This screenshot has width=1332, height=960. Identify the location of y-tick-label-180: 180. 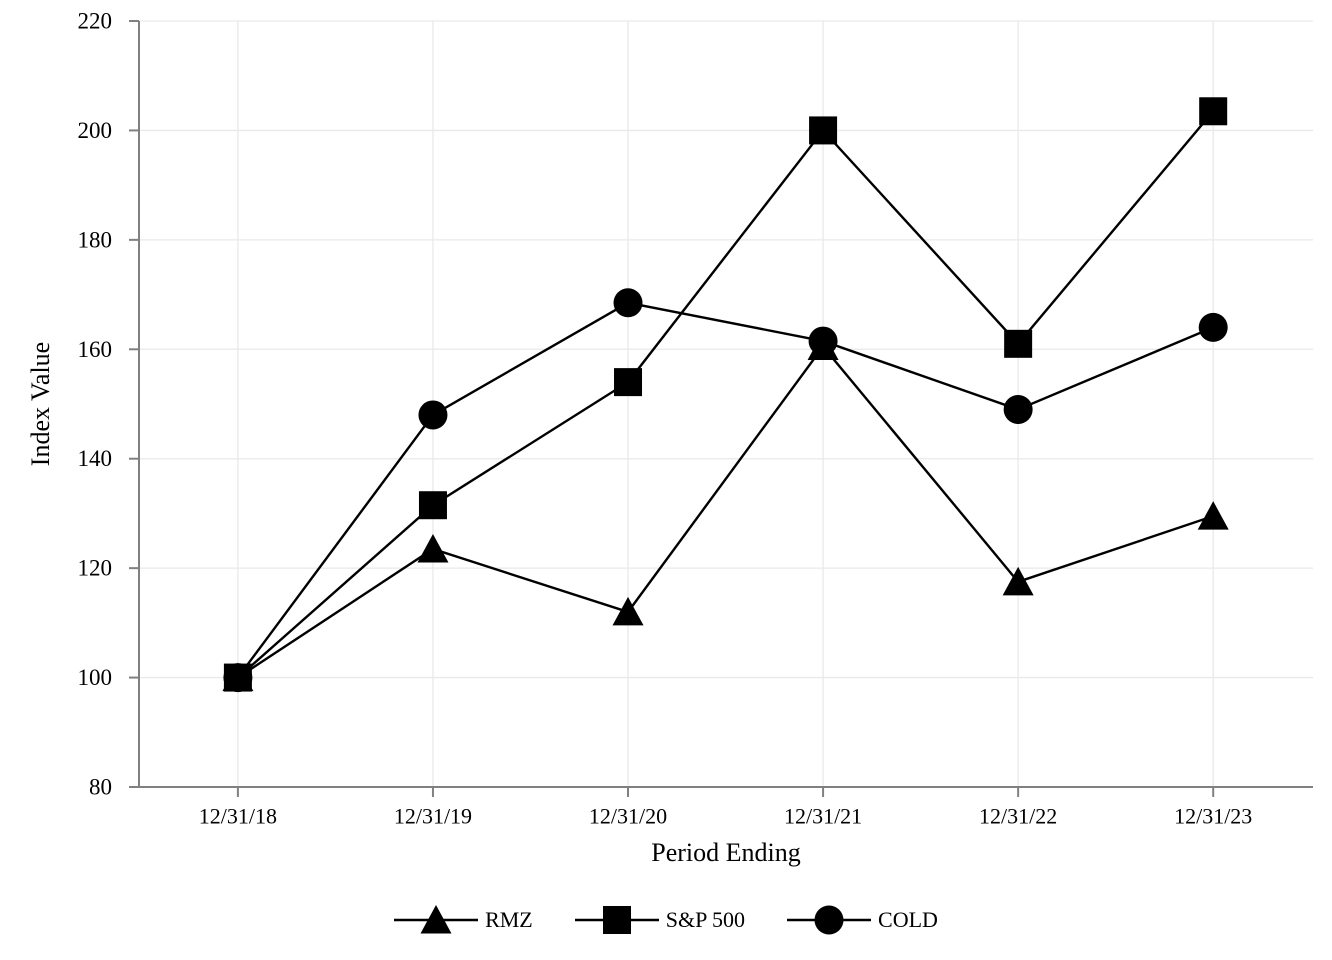
(95, 239).